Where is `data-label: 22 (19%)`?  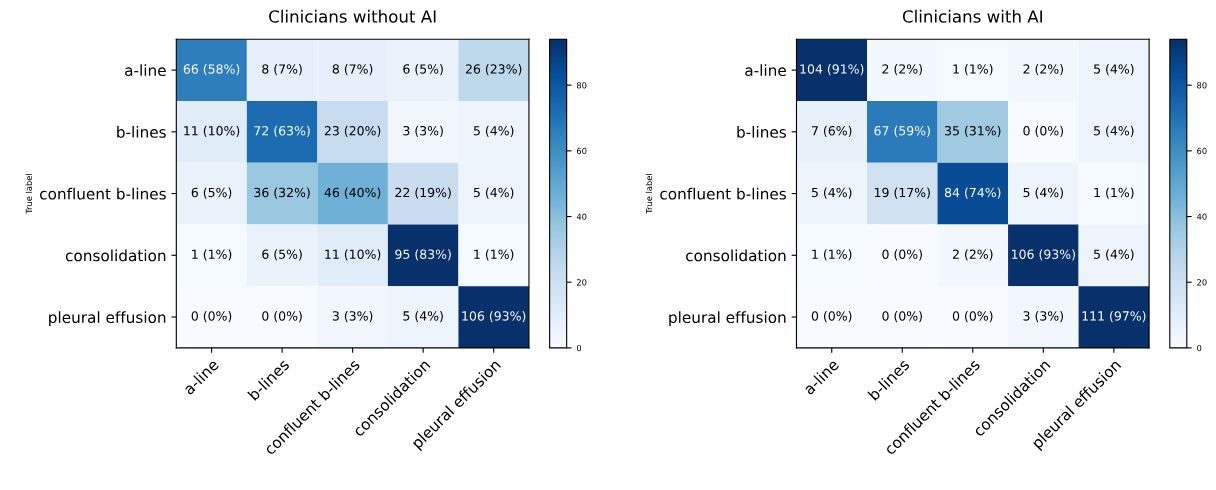
data-label: 22 (19%) is located at coordinates (423, 193).